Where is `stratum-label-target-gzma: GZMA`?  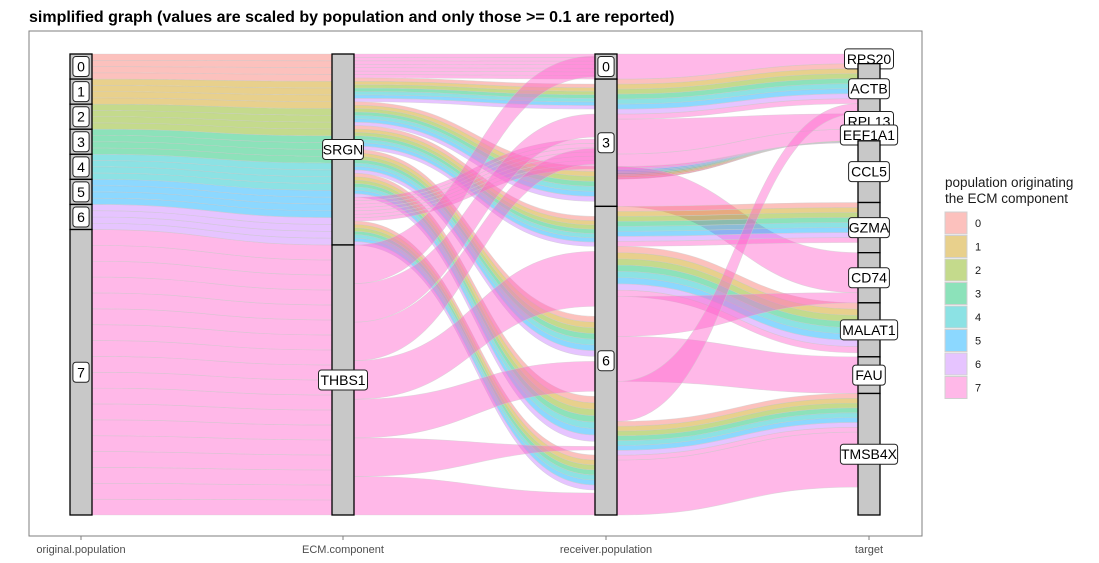 stratum-label-target-gzma: GZMA is located at coordinates (869, 228).